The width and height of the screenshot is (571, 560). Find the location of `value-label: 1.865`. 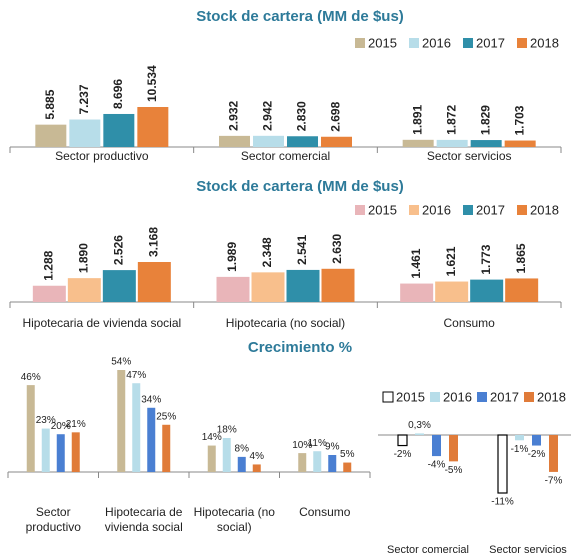

value-label: 1.865 is located at coordinates (521, 258).